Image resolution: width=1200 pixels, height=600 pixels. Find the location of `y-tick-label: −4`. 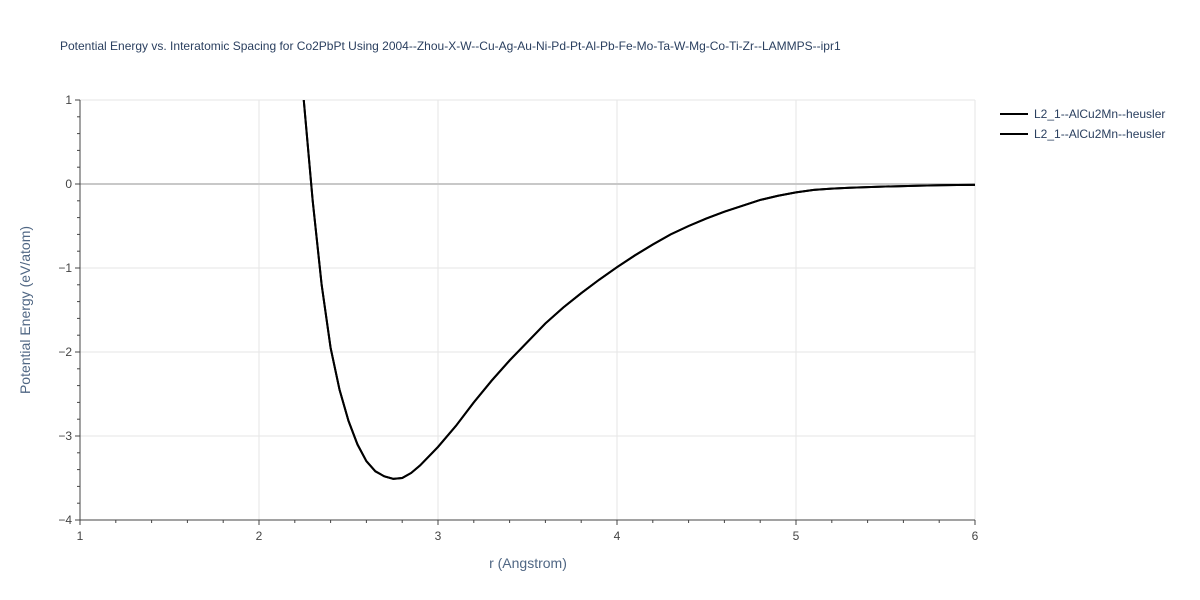

y-tick-label: −4 is located at coordinates (65, 520).